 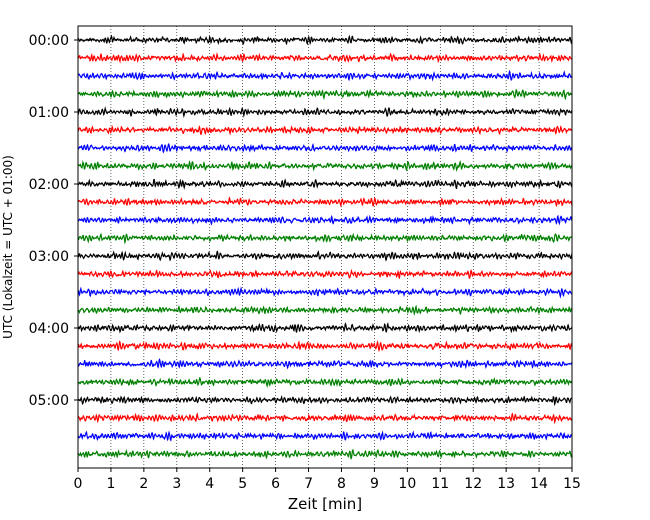 What do you see at coordinates (209, 484) in the screenshot?
I see `x-tick-label: 4` at bounding box center [209, 484].